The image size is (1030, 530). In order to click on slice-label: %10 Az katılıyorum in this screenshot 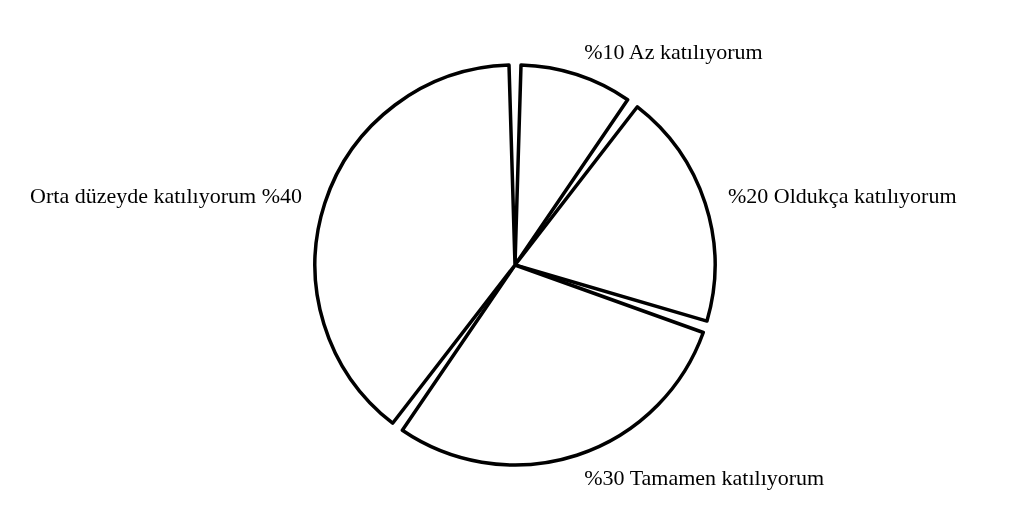, I will do `click(673, 51)`.